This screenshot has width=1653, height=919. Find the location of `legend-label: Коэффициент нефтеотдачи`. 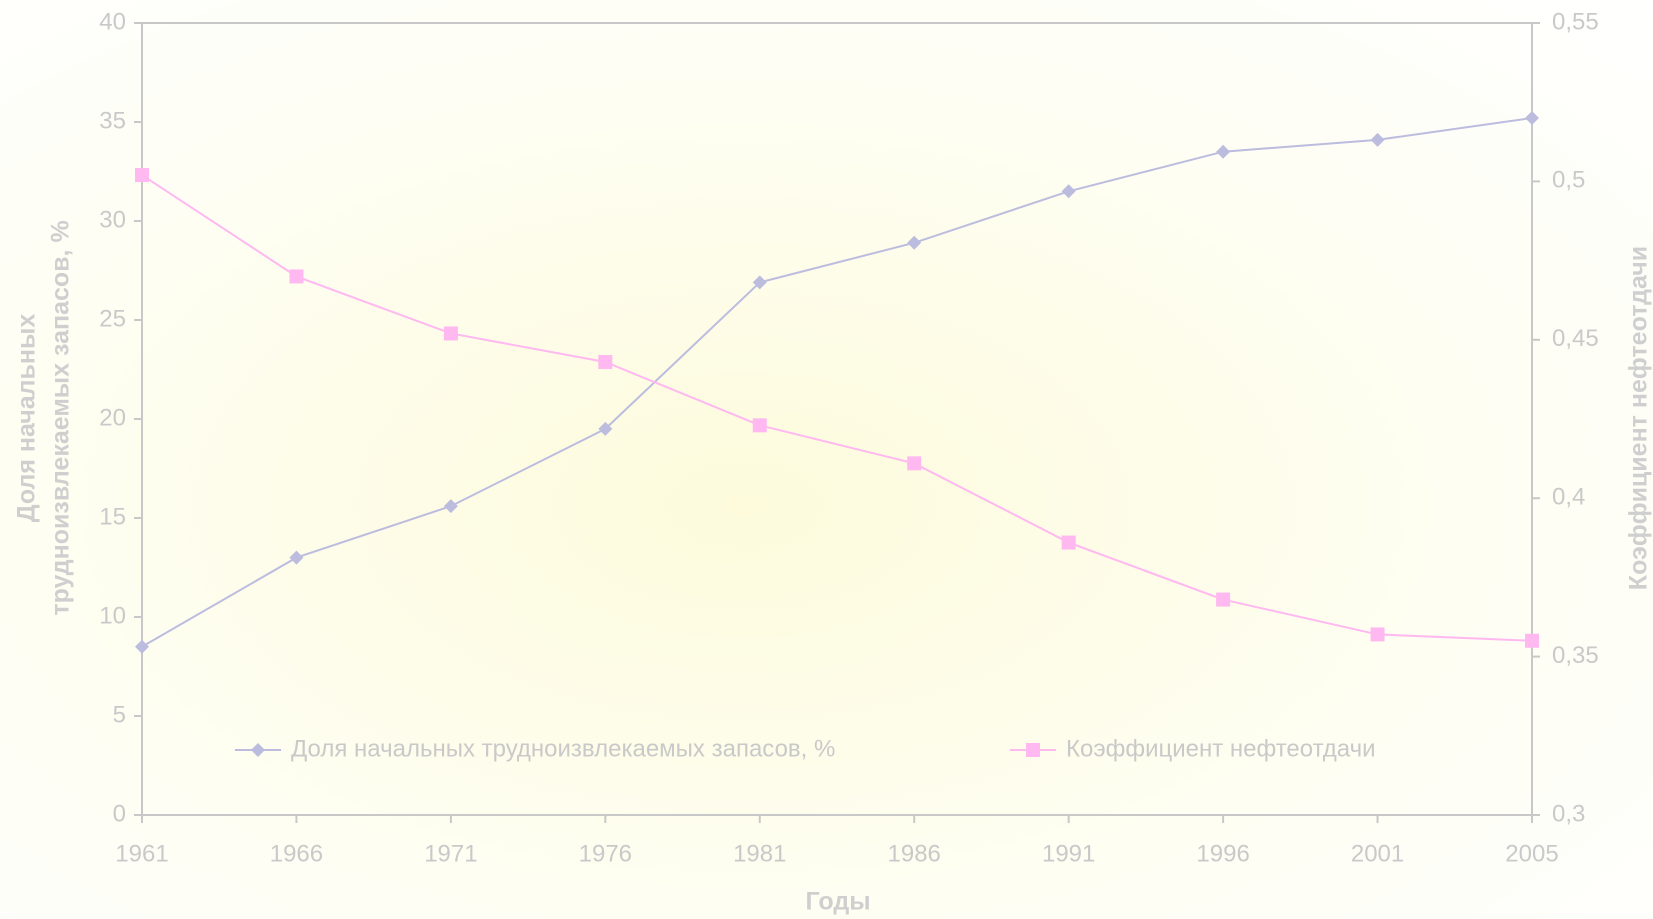

legend-label: Коэффициент нефтеотдачи is located at coordinates (1221, 748).